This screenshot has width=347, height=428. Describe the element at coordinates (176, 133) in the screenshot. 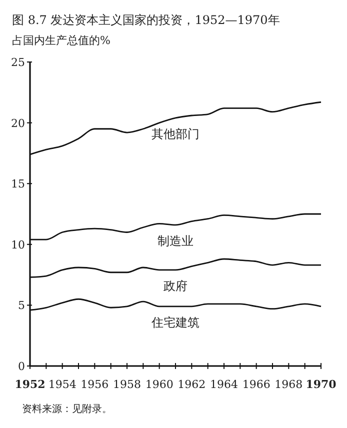

I see `series-label: 其他部门` at that location.